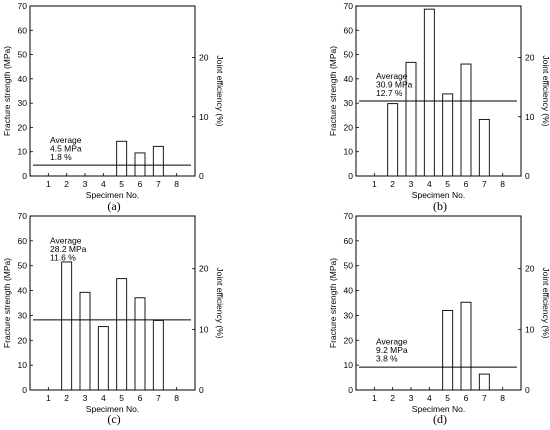 The height and width of the screenshot is (430, 550). I want to click on panel-3-xtick-label: 6, so click(140, 398).